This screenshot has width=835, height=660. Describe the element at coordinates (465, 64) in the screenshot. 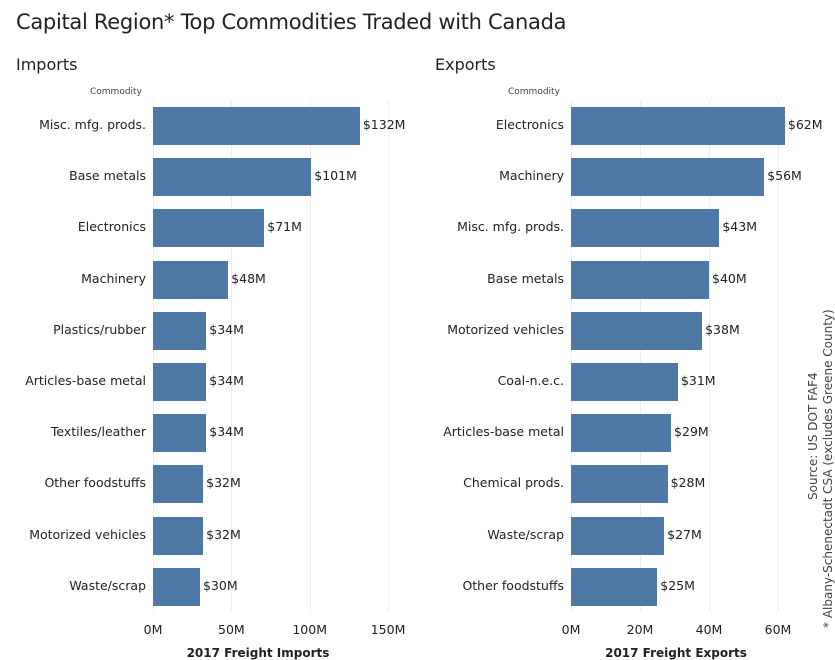

I see `panel-title: Exports` at that location.